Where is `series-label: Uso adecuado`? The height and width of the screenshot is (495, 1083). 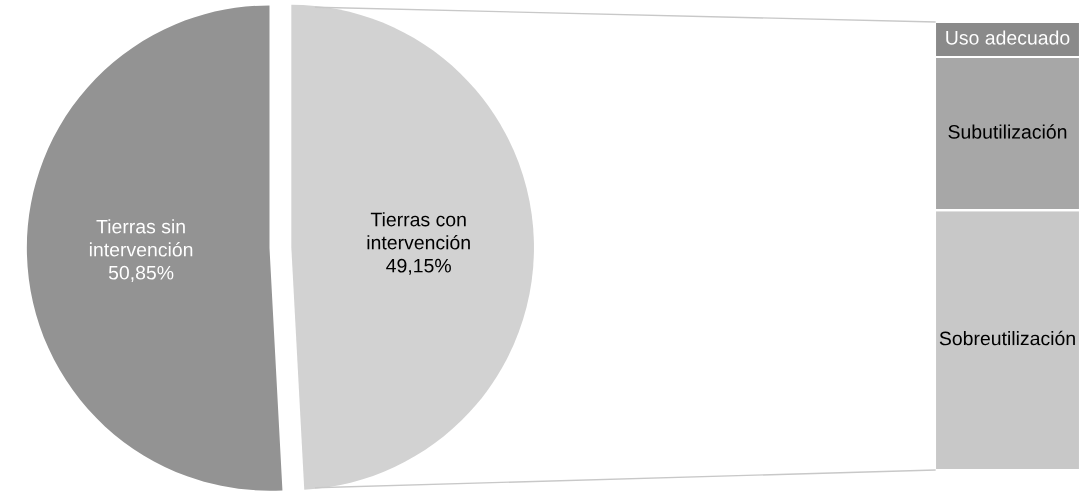
series-label: Uso adecuado is located at coordinates (1008, 37).